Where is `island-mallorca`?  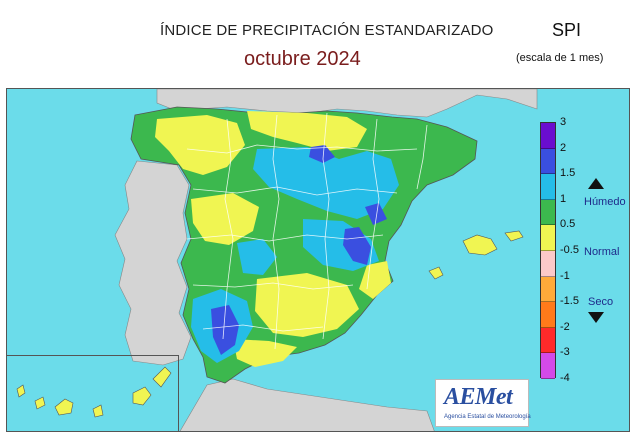
island-mallorca is located at coordinates (480, 245).